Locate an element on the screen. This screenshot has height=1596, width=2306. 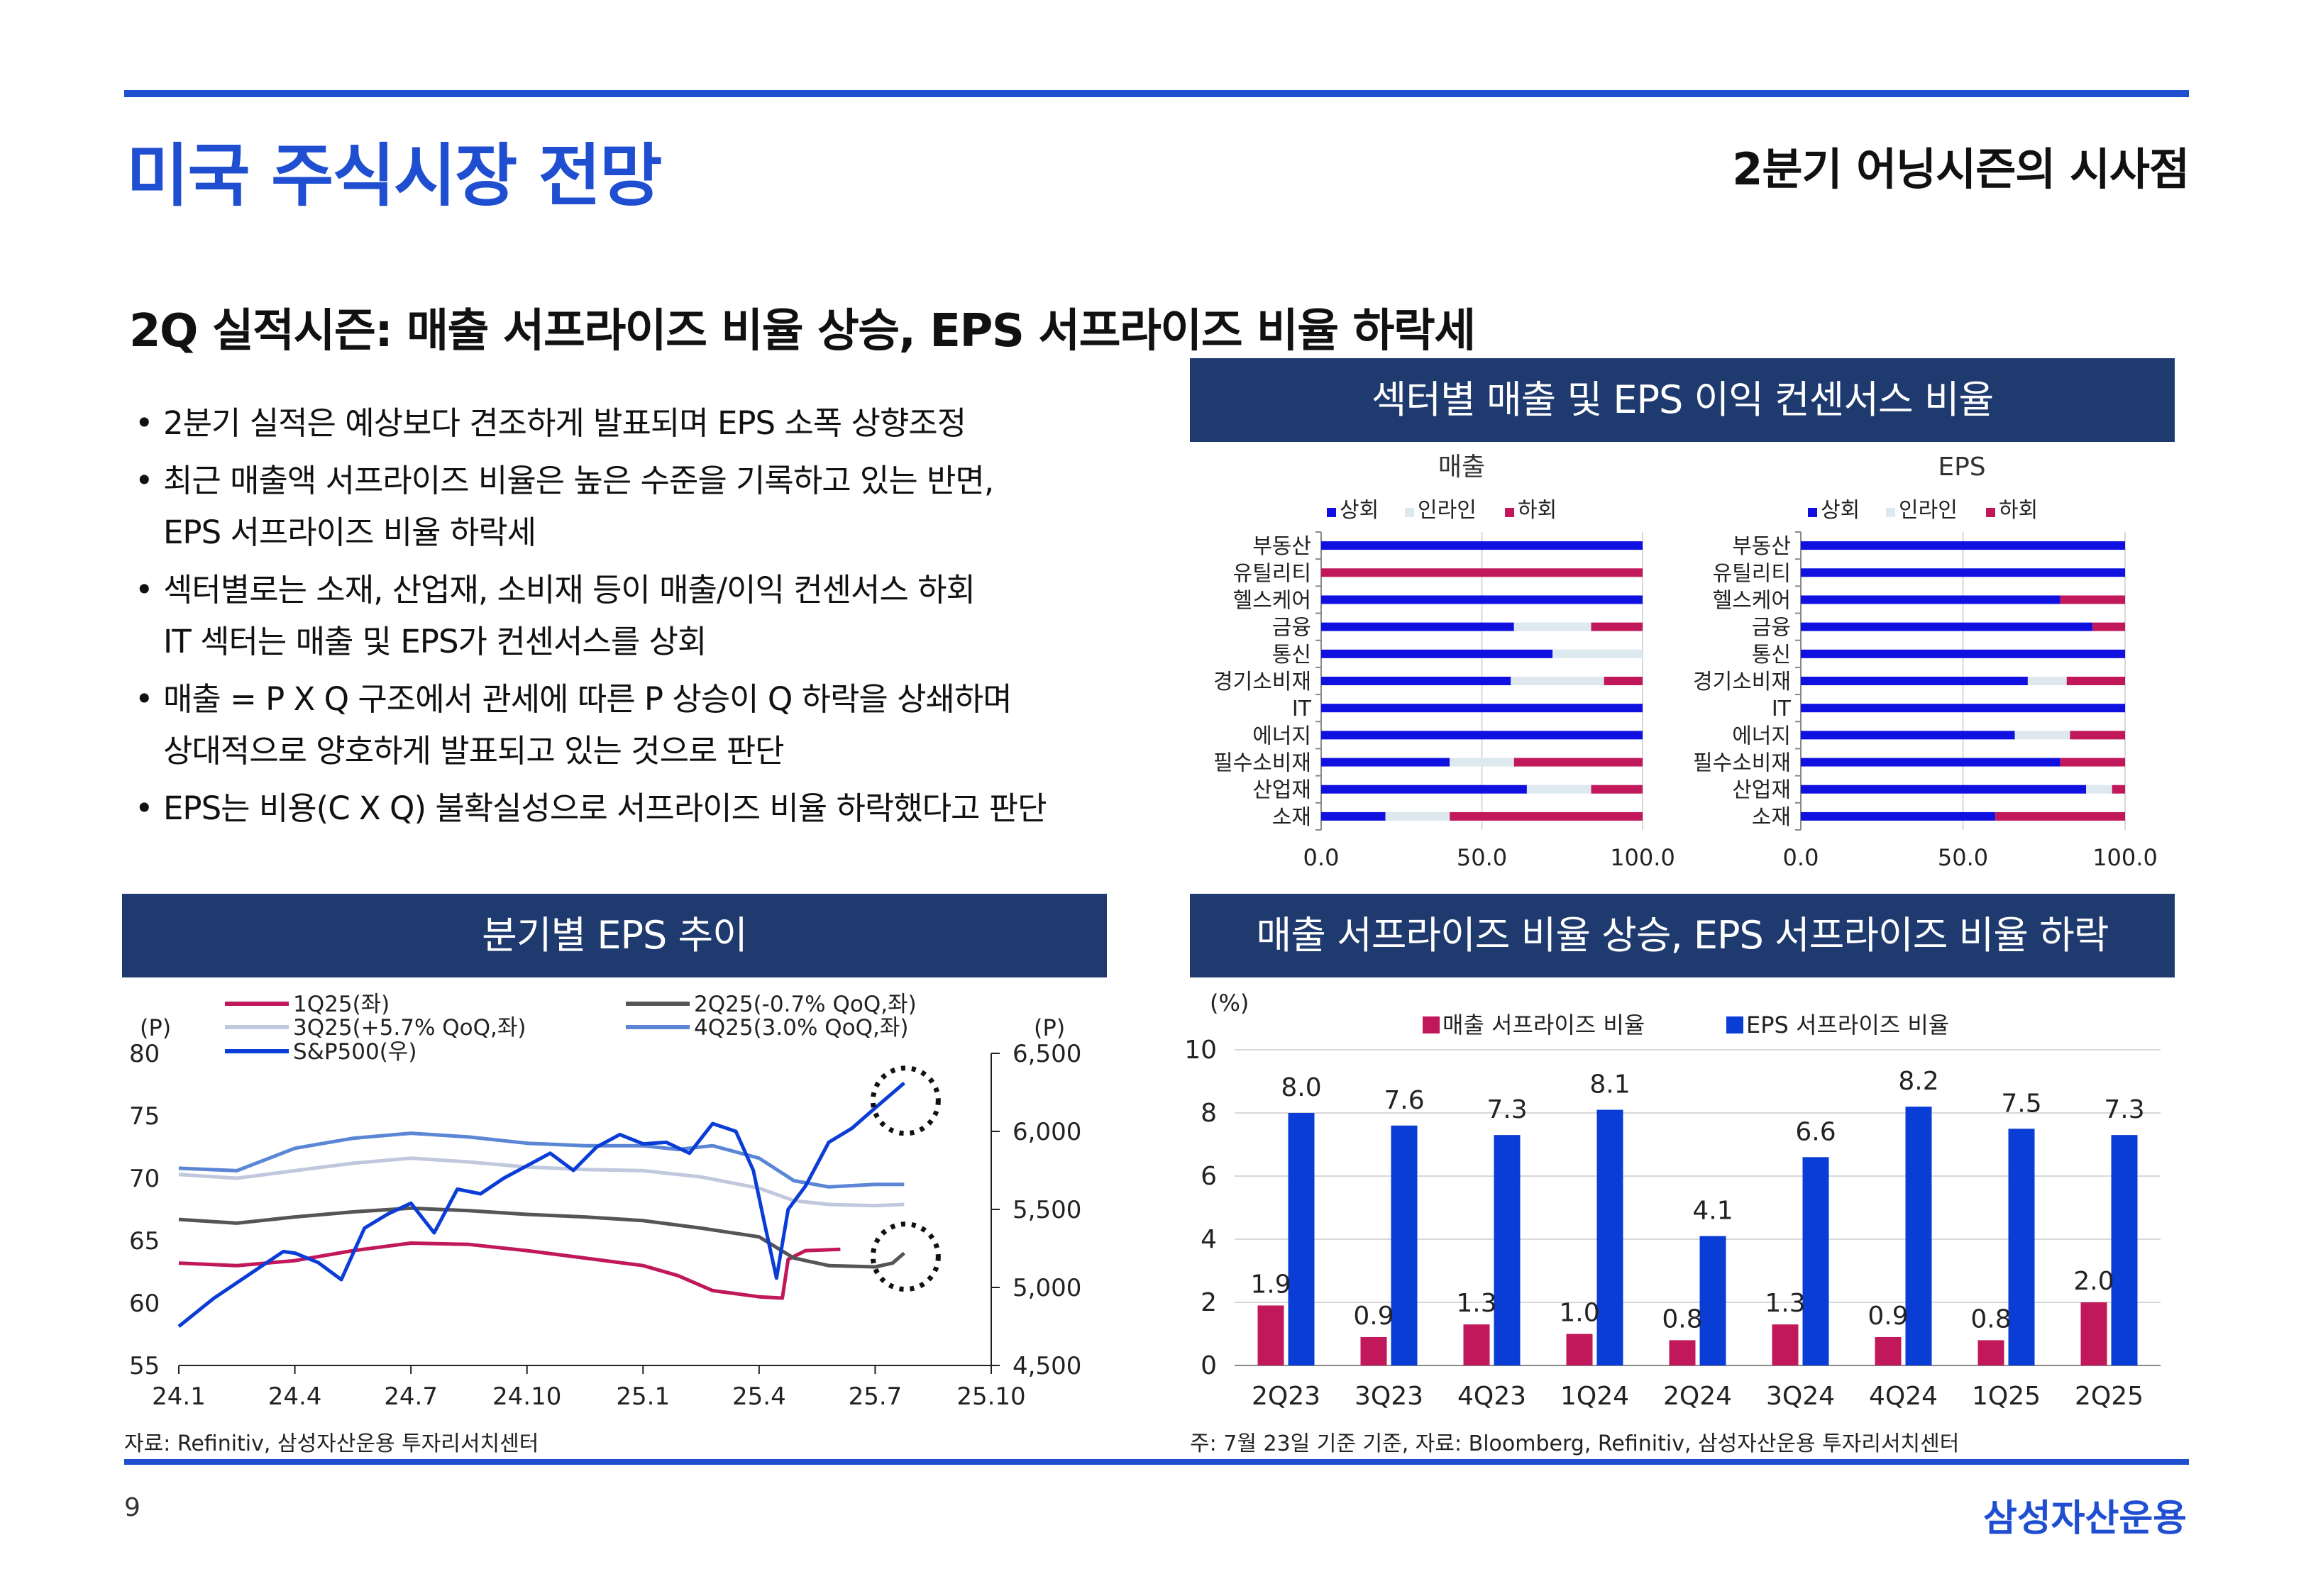
legend-label: 인라인 is located at coordinates (1447, 510).